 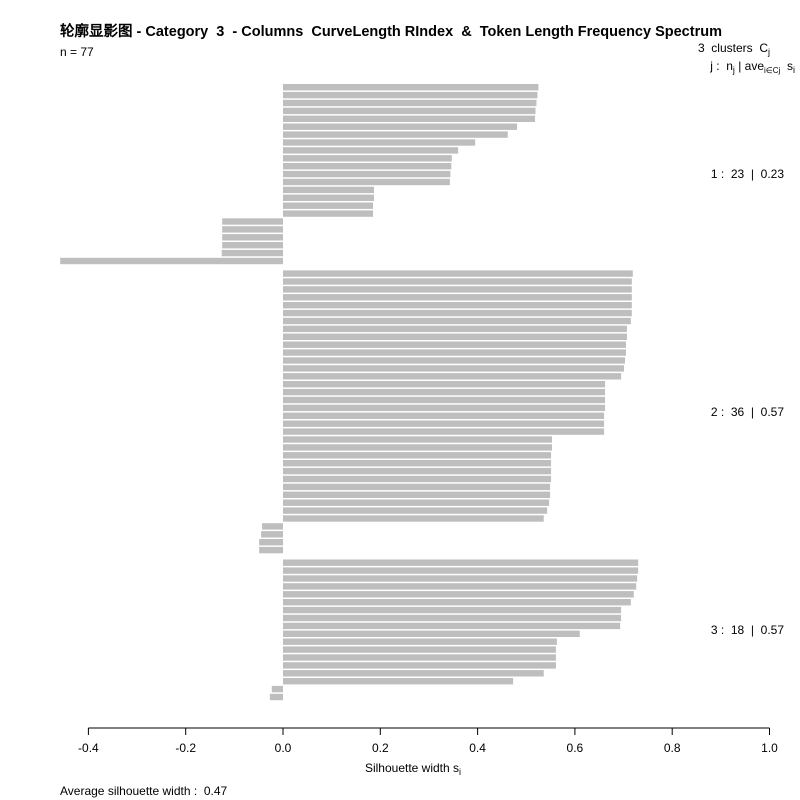 I want to click on cluster-count-subscript: j, so click(x=768, y=52).